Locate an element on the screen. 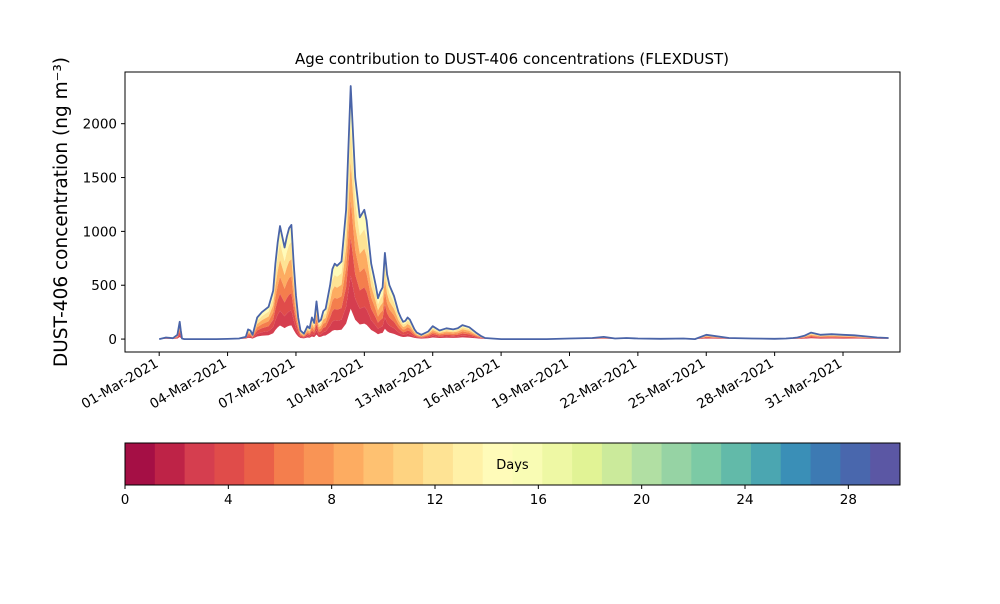 The width and height of the screenshot is (1000, 604). y-tick-label: 500 is located at coordinates (104, 286).